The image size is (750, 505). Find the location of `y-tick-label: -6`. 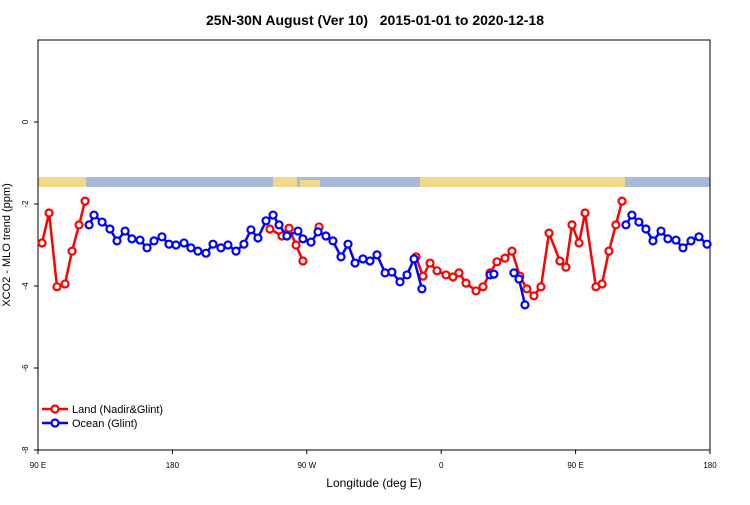

y-tick-label: -6 is located at coordinates (25, 368).